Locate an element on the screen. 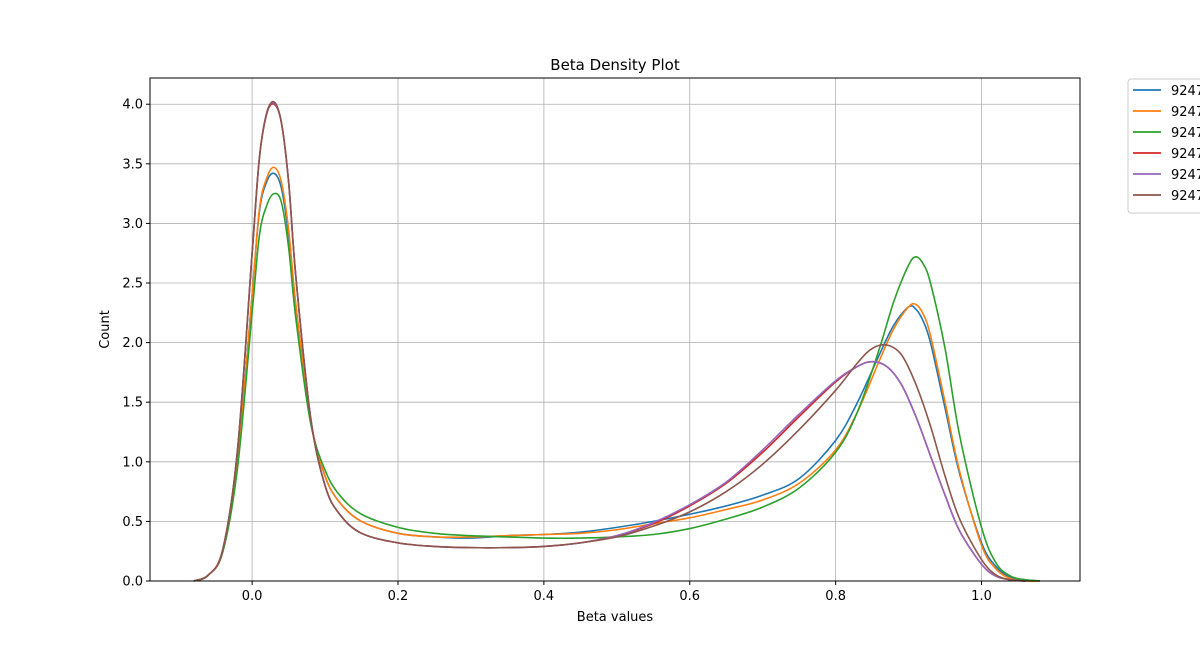 The height and width of the screenshot is (653, 1200). x-axis-ticks: 0.0 0.2 0.4 0.6 0.8 1.0 is located at coordinates (617, 592).